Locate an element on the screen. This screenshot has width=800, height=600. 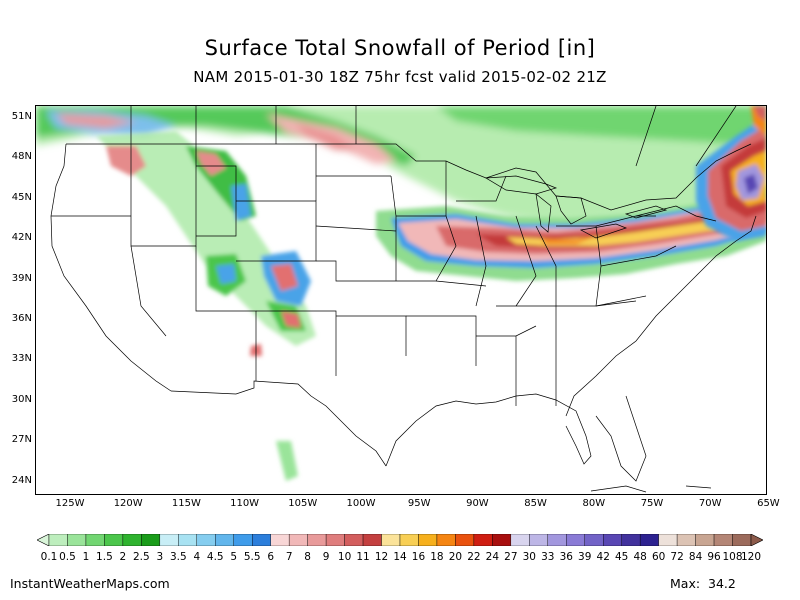
colorbar-label: 120 is located at coordinates (751, 557).